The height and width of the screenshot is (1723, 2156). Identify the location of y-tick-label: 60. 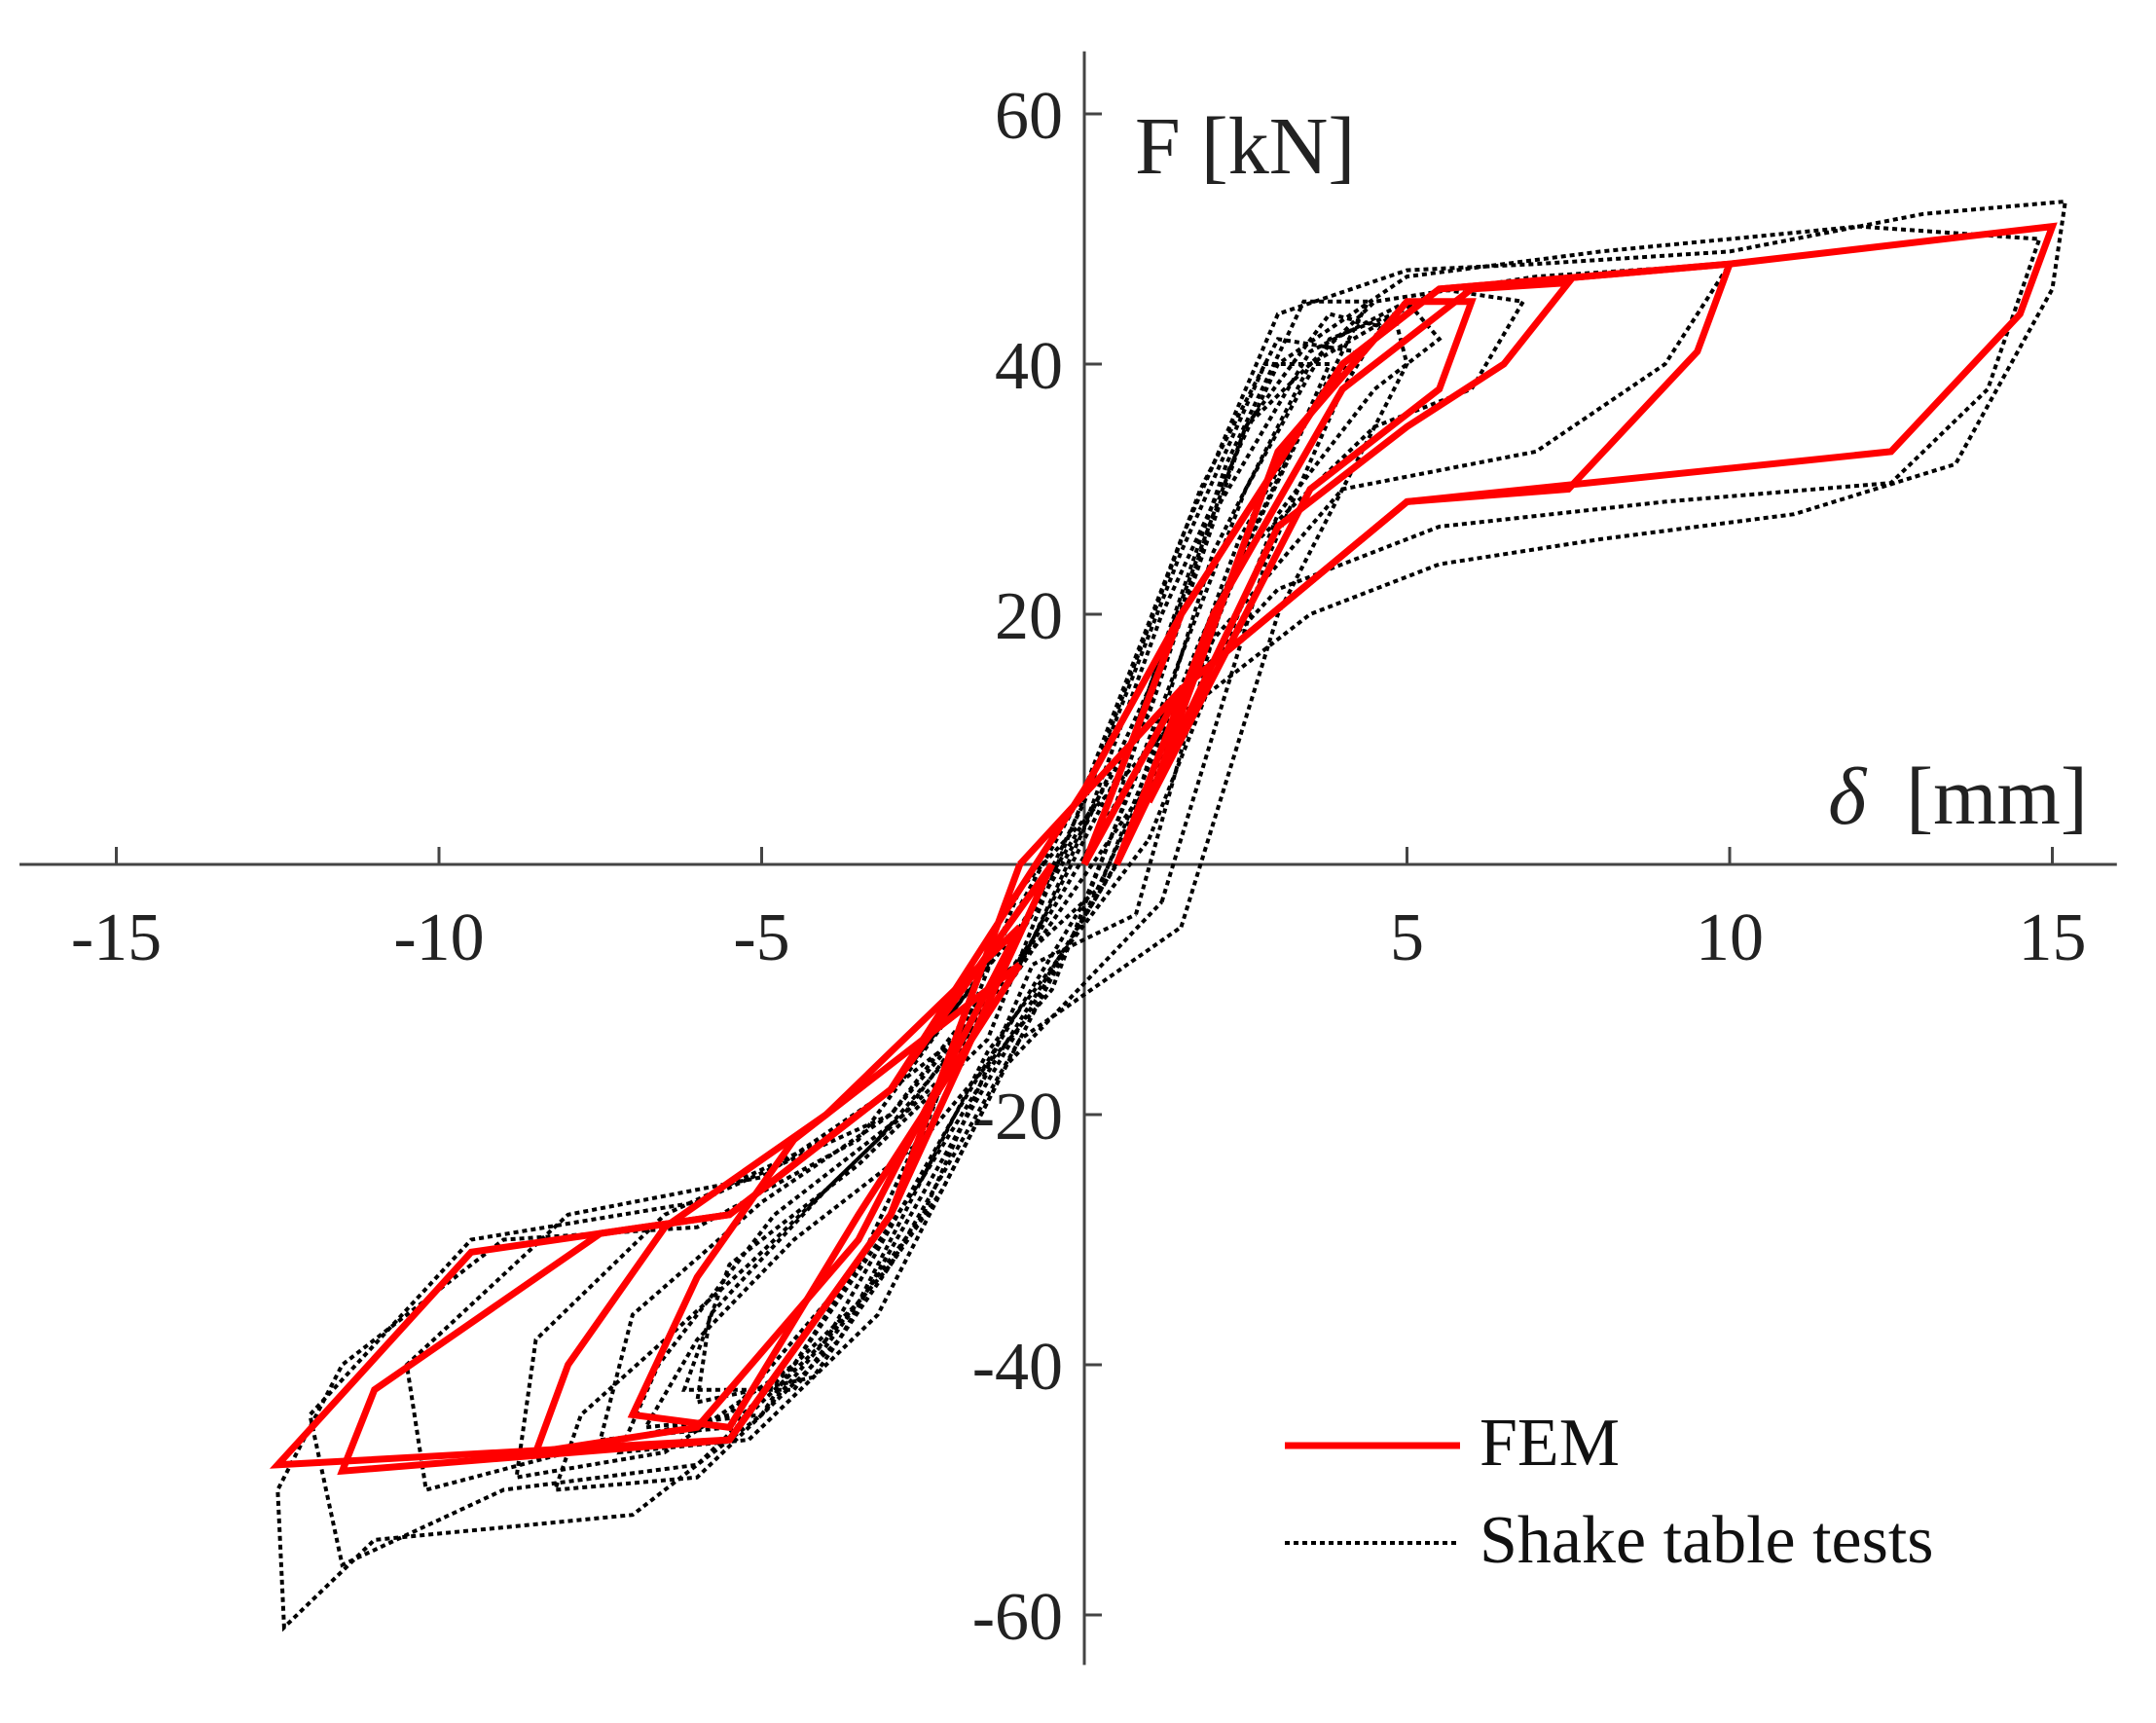
(1029, 116).